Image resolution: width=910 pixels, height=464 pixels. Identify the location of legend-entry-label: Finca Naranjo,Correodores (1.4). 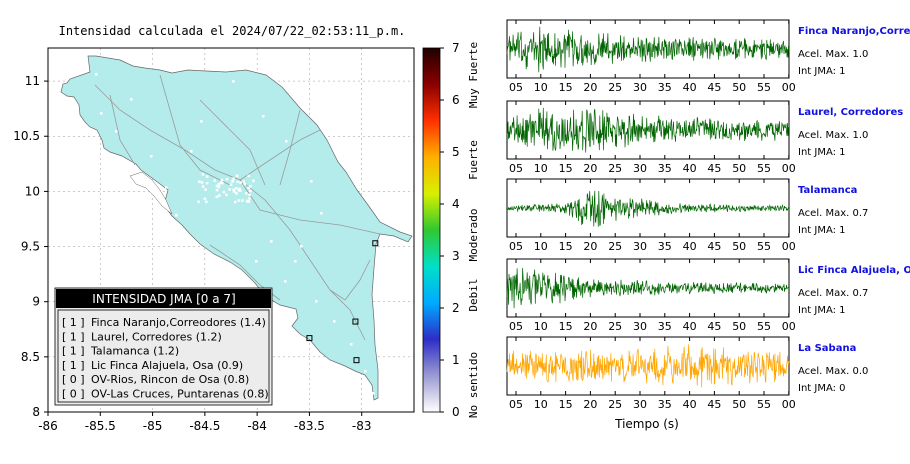
(178, 322).